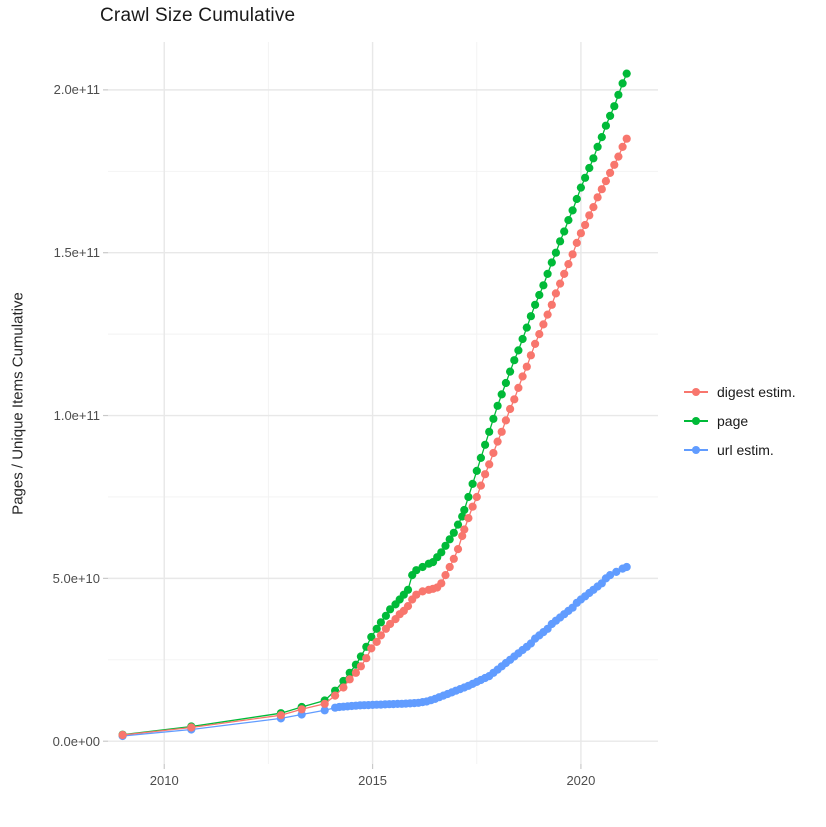 The width and height of the screenshot is (826, 827). I want to click on legend-label-page: page, so click(733, 420).